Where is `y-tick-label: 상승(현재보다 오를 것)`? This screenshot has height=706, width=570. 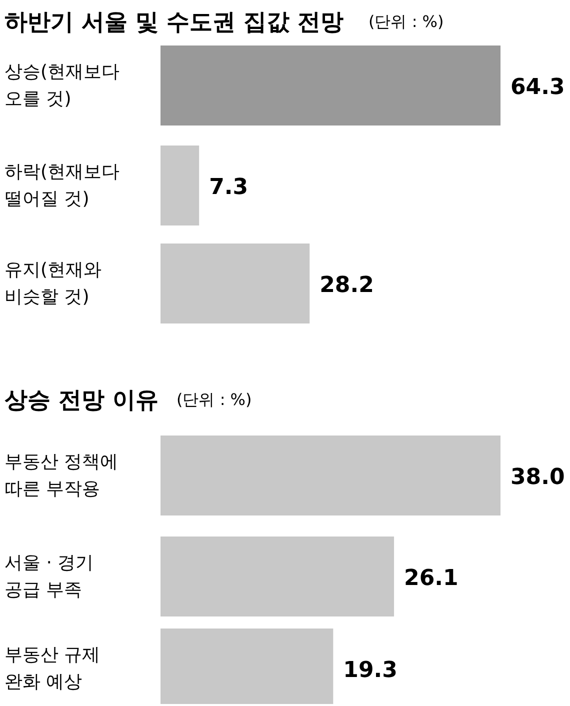
y-tick-label: 상승(현재보다 오를 것) is located at coordinates (62, 85).